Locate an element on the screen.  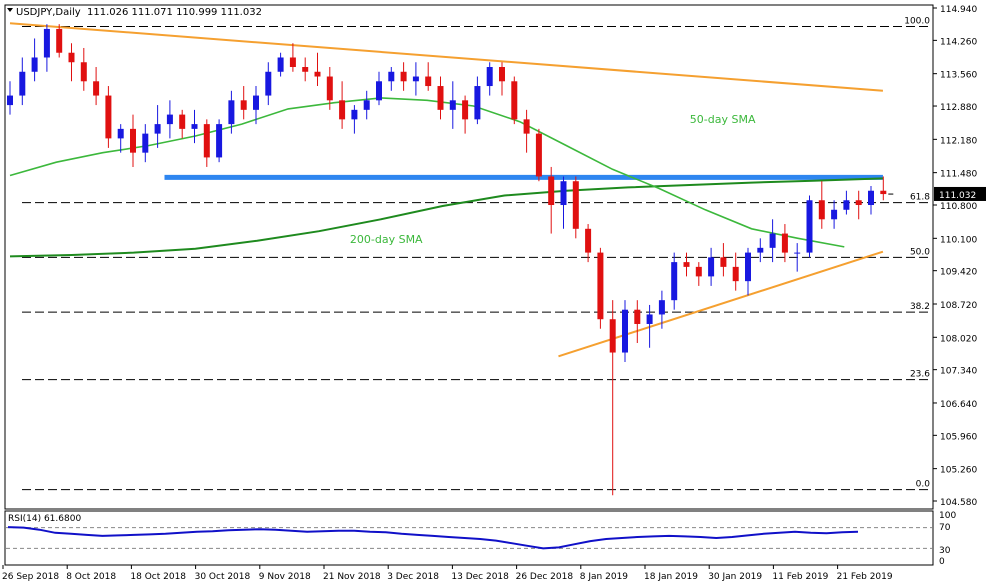
rsi-pane-frame is located at coordinates (469, 538).